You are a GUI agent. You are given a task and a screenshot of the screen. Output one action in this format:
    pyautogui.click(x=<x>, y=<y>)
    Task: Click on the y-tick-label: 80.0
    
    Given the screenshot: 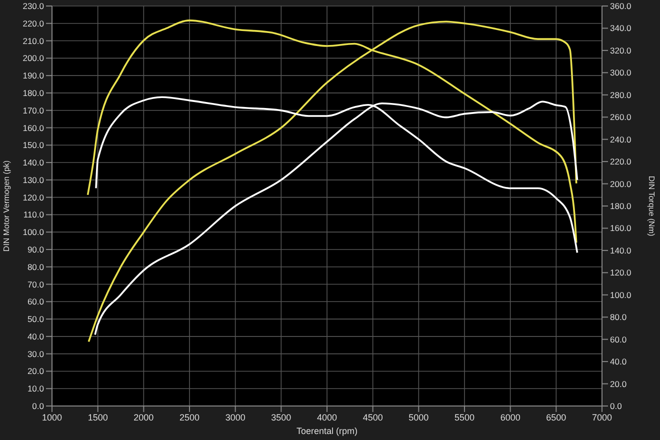 What is the action you would take?
    pyautogui.click(x=35, y=267)
    